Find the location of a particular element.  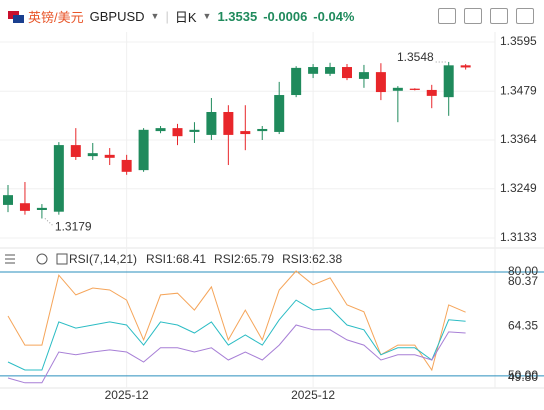

change-pct: -0.04% is located at coordinates (334, 16).